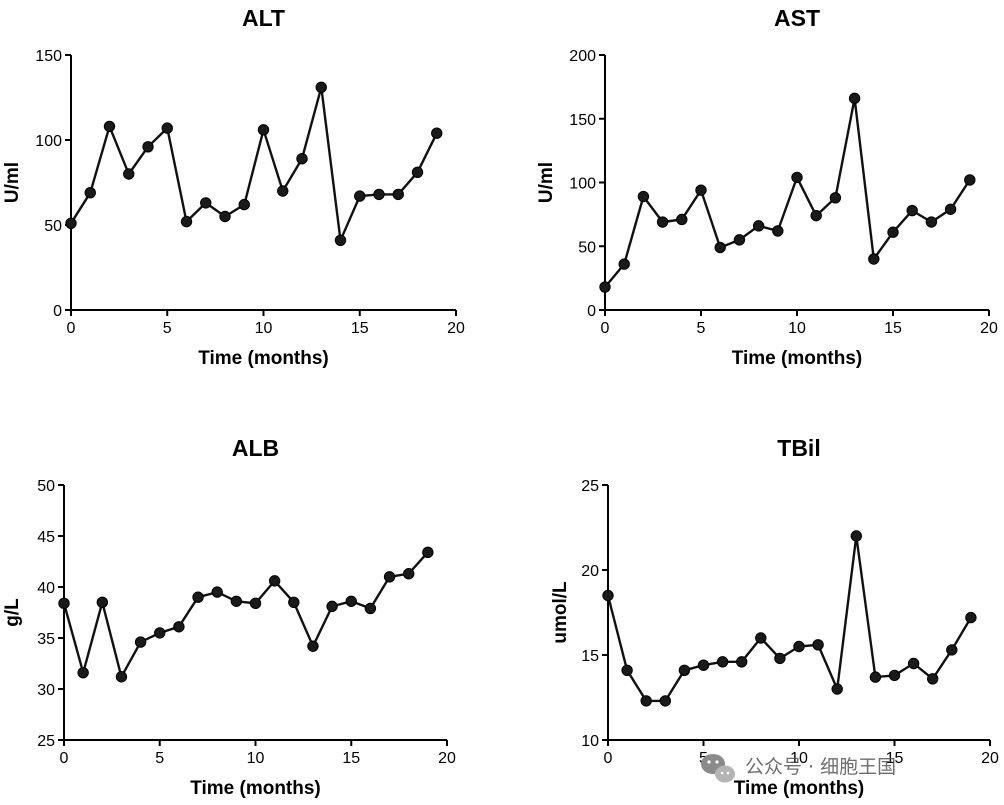  Describe the element at coordinates (820, 767) in the screenshot. I see `watermark-text: 公众号 · 细胞王国` at that location.